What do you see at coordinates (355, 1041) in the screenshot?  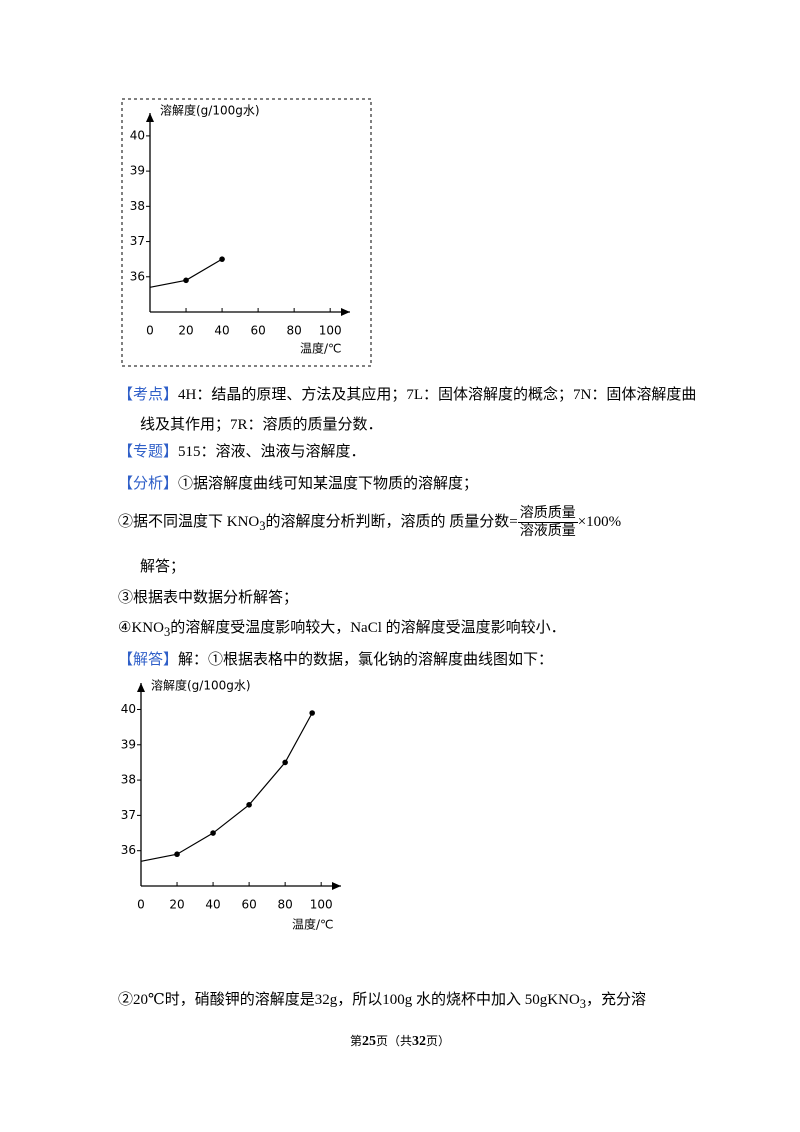 I see `text: 第` at bounding box center [355, 1041].